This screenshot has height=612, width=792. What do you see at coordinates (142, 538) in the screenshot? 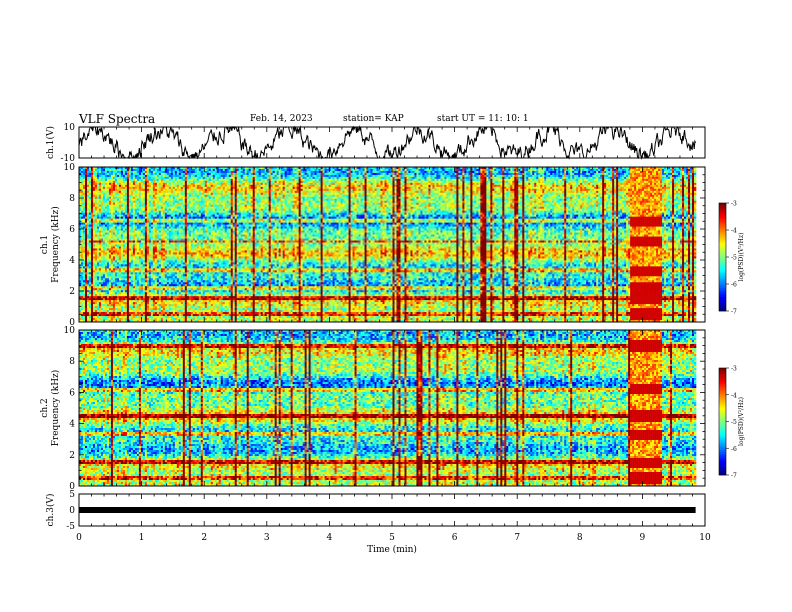
I see `x-tick-label: 1` at bounding box center [142, 538].